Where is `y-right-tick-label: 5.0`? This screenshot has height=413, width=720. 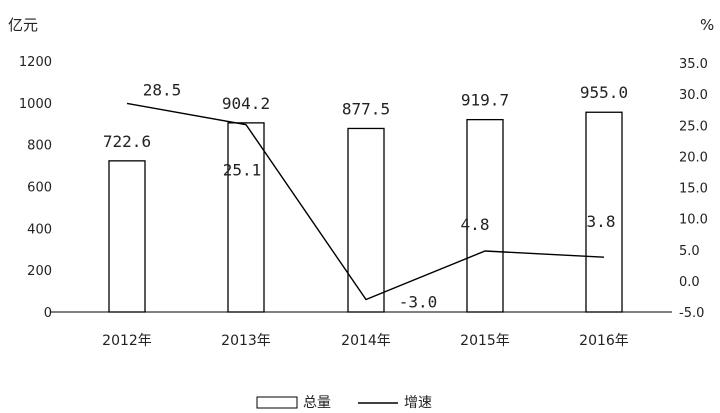
y-right-tick-label: 5.0 is located at coordinates (689, 251).